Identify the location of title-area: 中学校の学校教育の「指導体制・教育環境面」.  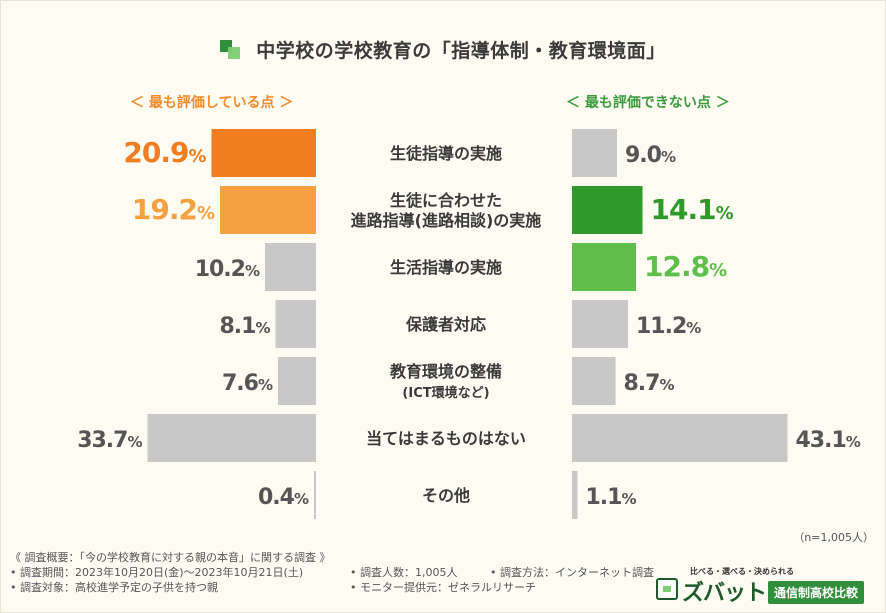
(443, 49).